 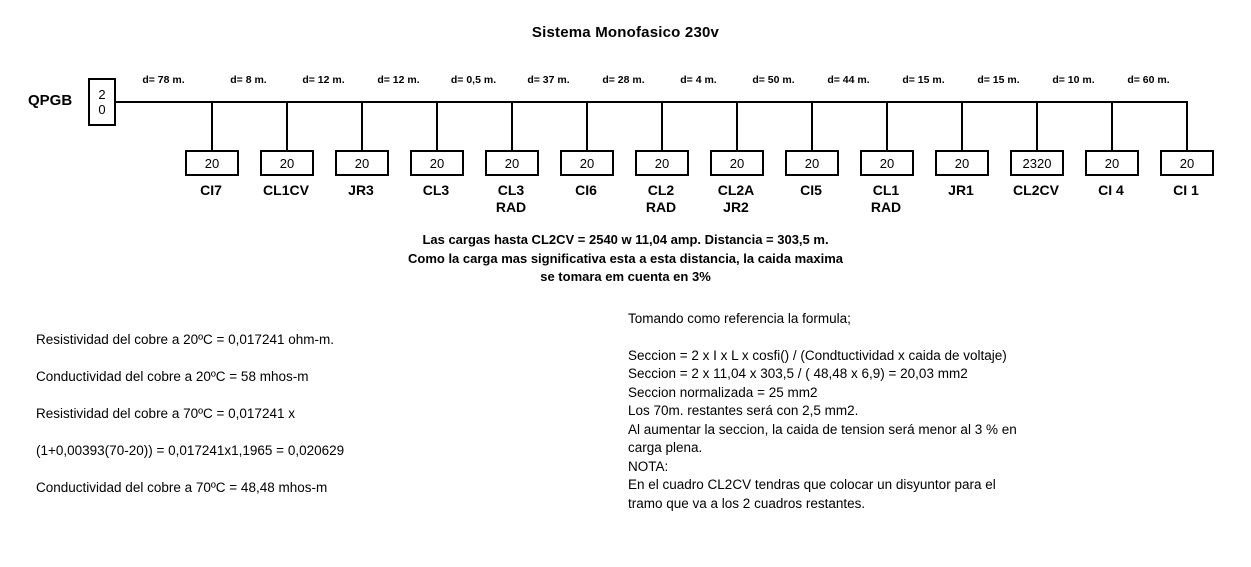 I want to click on segment-distance-label: d= 10 m., so click(x=1073, y=80).